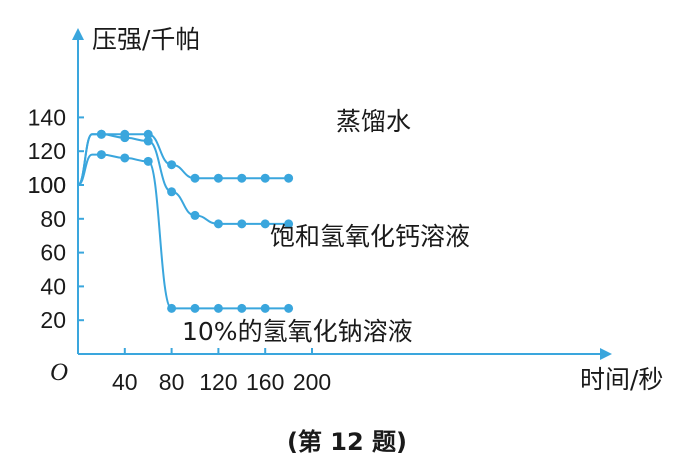 This screenshot has height=465, width=694. Describe the element at coordinates (370, 236) in the screenshot. I see `series-label-calcium-hydroxide: 饱和氢氧化钙溶液` at that location.